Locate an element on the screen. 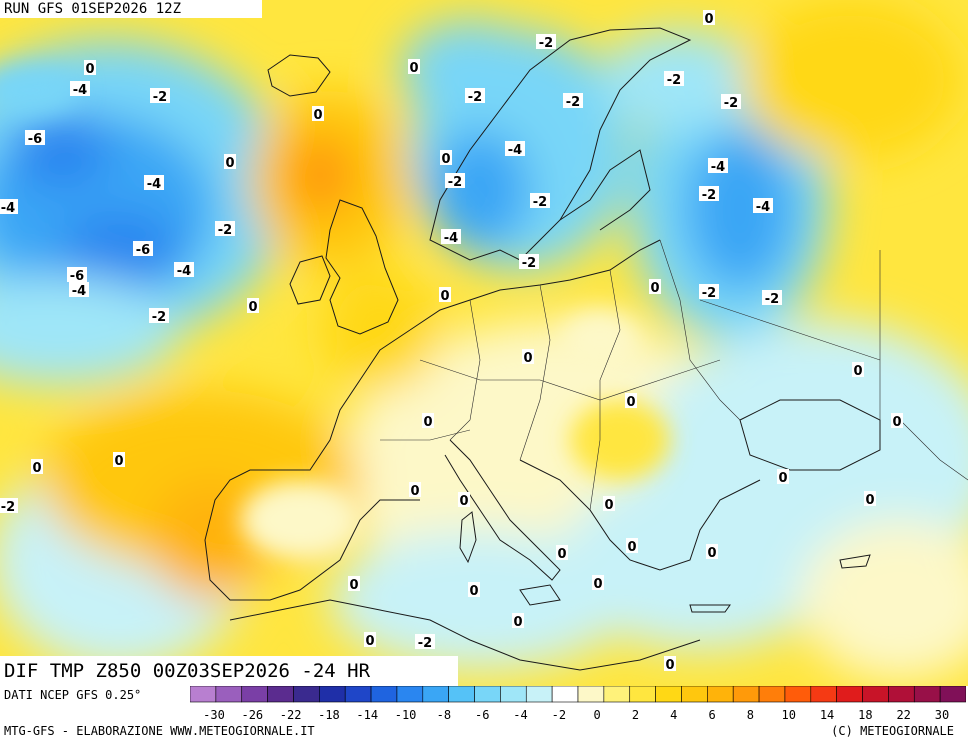 The width and height of the screenshot is (968, 745). legend-tick-label: 6 is located at coordinates (711, 715).